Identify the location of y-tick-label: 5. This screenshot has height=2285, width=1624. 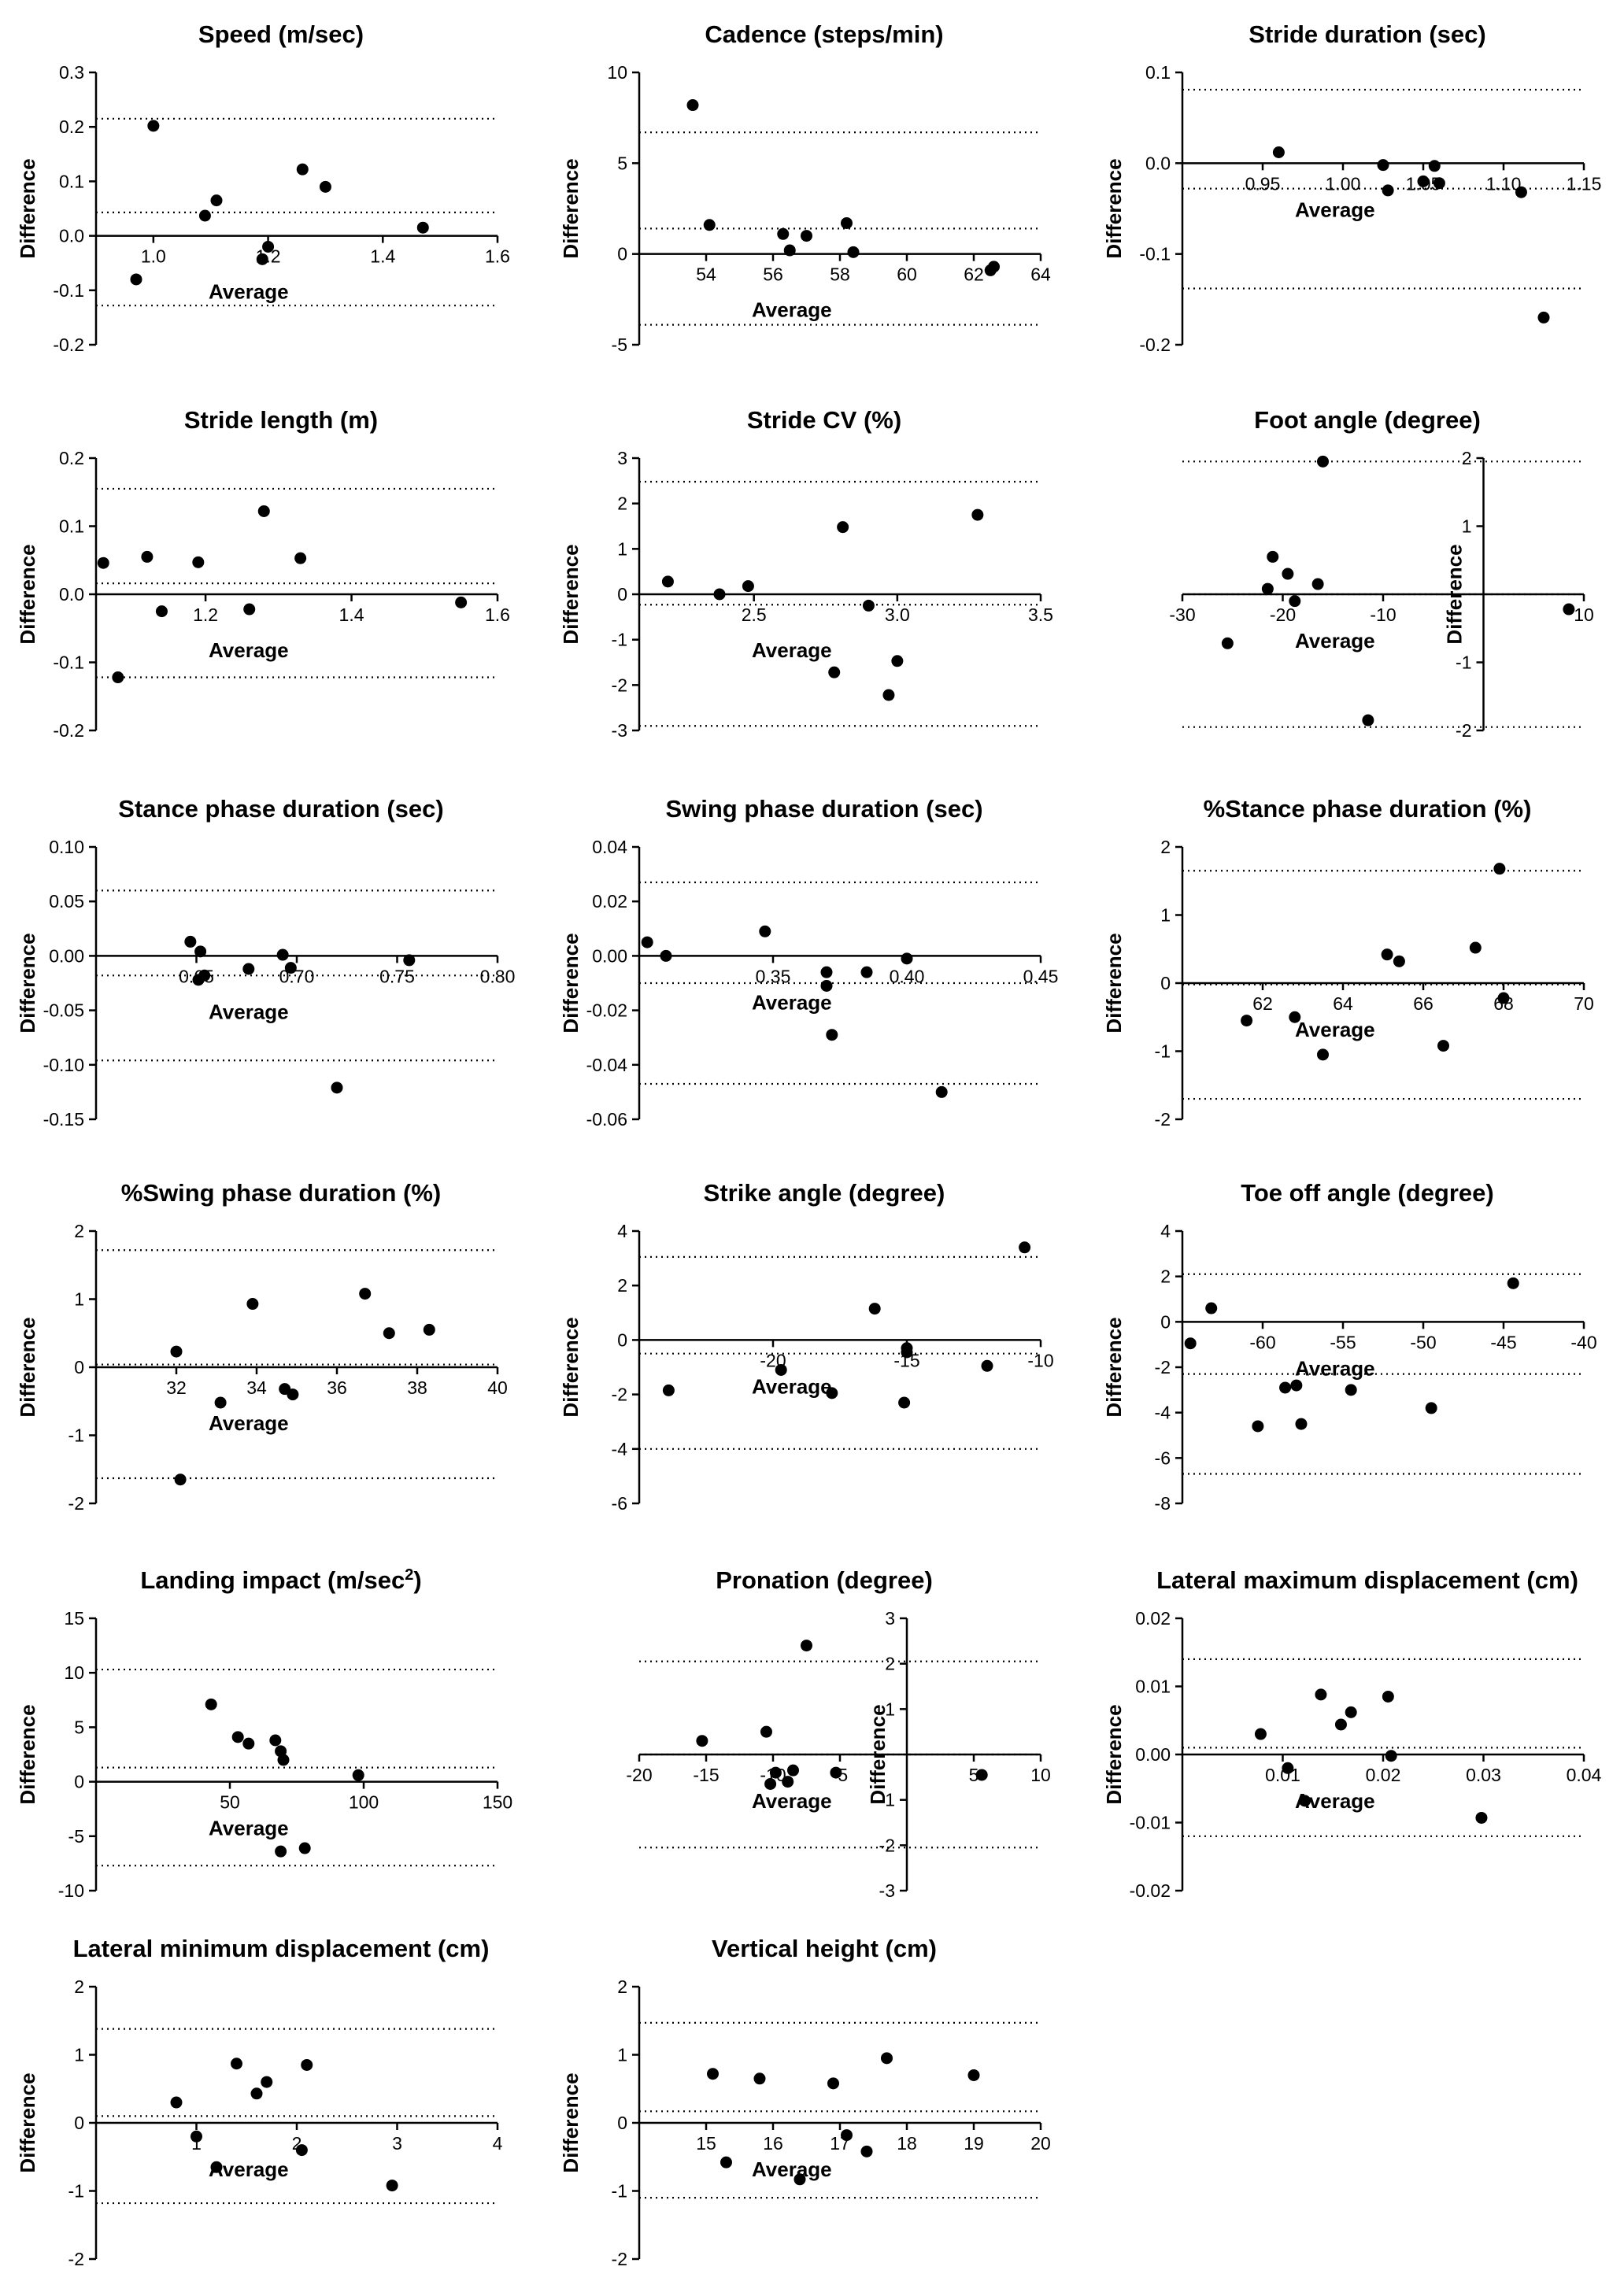
(622, 163).